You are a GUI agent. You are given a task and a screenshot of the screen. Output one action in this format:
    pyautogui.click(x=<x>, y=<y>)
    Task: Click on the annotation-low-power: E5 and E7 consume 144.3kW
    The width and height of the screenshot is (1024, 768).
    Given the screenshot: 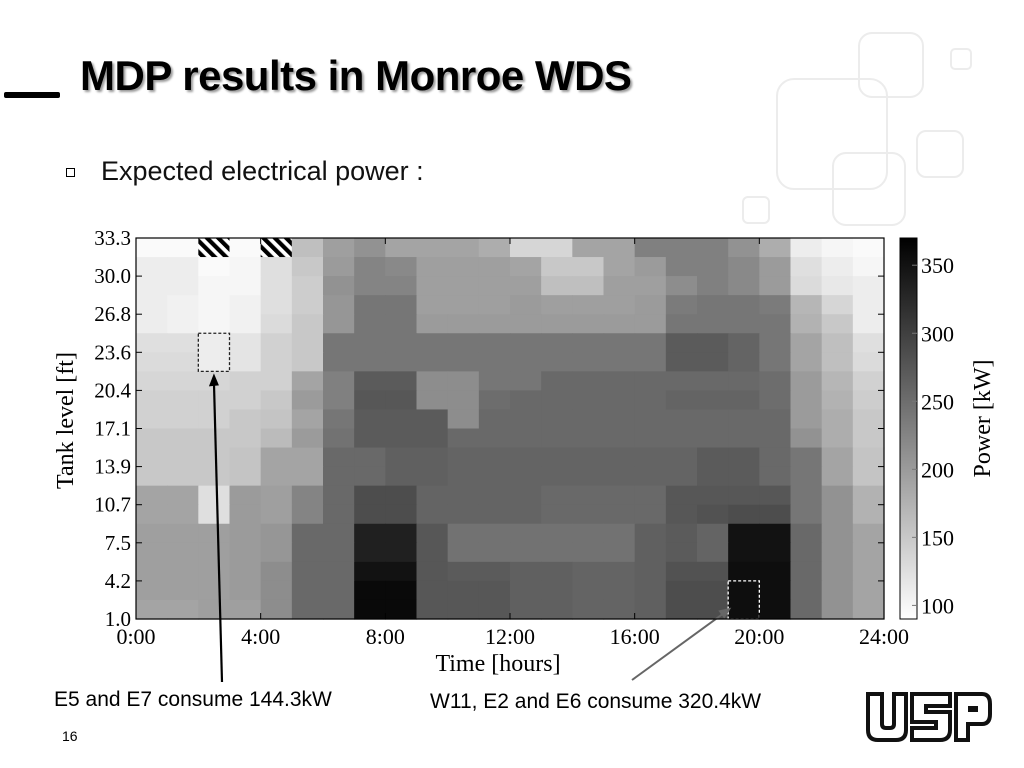 What is the action you would take?
    pyautogui.click(x=193, y=699)
    